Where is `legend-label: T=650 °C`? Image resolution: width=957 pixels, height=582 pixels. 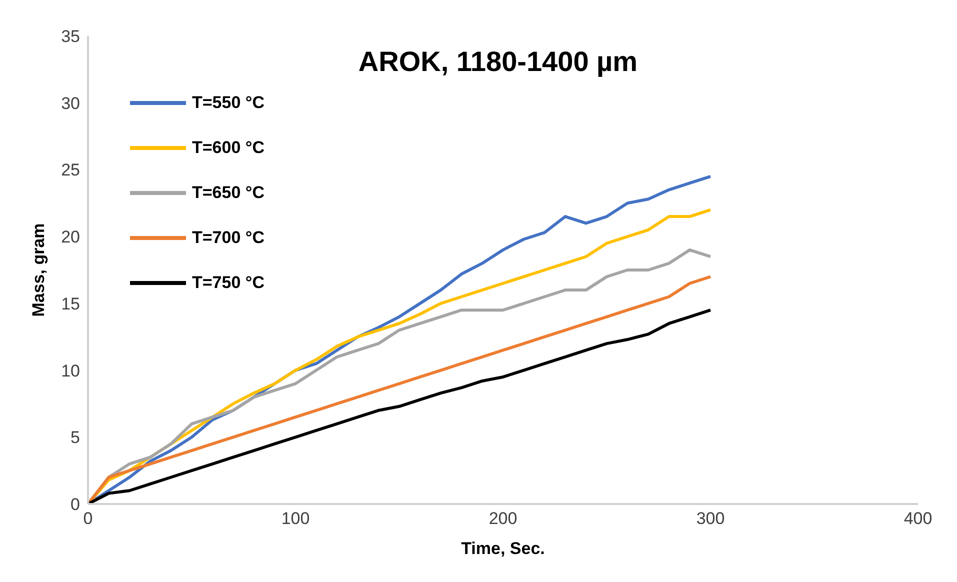 legend-label: T=650 °C is located at coordinates (228, 192).